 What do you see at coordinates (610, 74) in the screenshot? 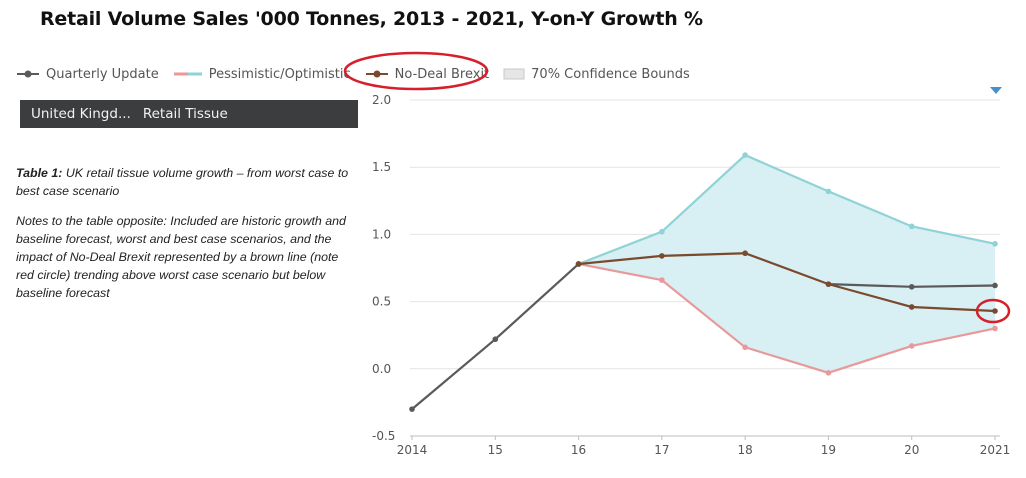
I see `legend-label: 70% Confidence Bounds` at bounding box center [610, 74].